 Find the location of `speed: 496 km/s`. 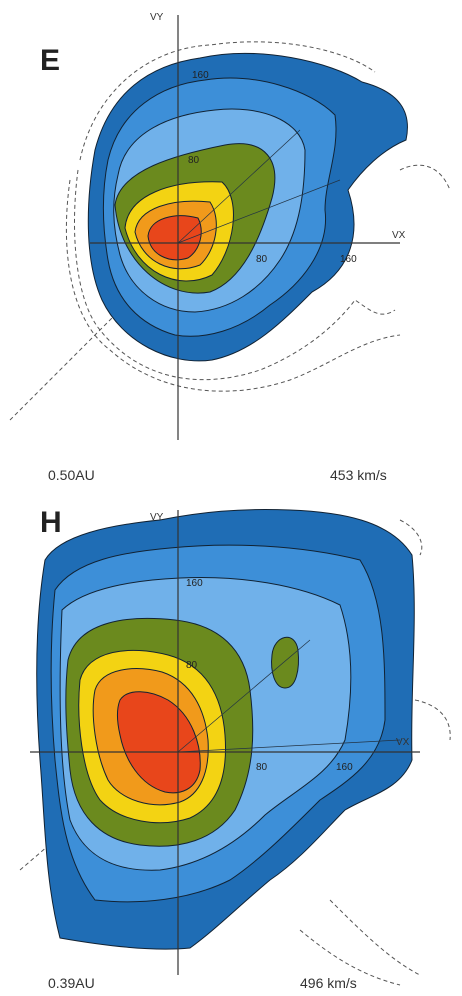

speed: 496 km/s is located at coordinates (328, 983).